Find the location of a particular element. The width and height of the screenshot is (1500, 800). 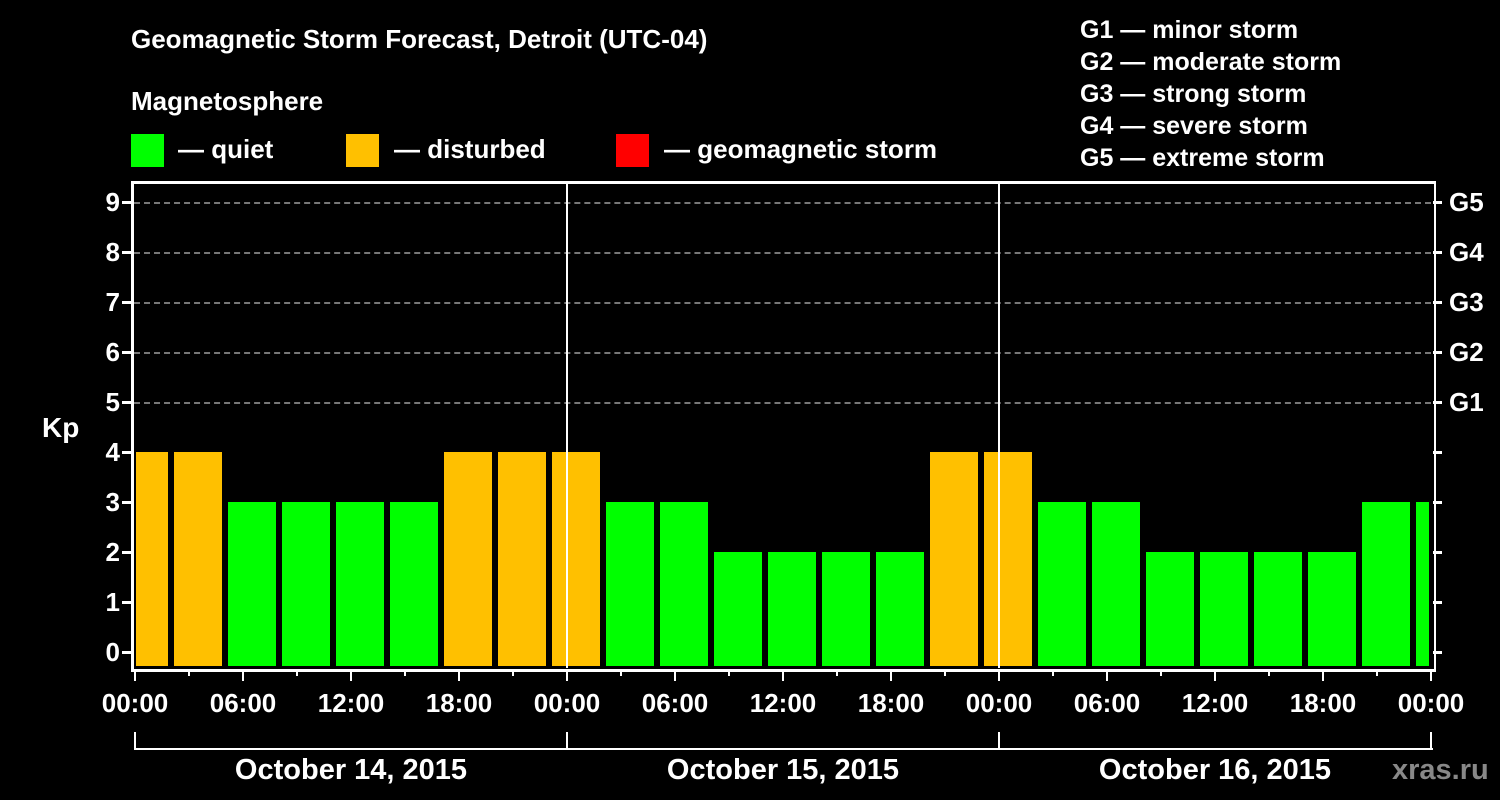

y-tick-label: 6 is located at coordinates (112, 352).